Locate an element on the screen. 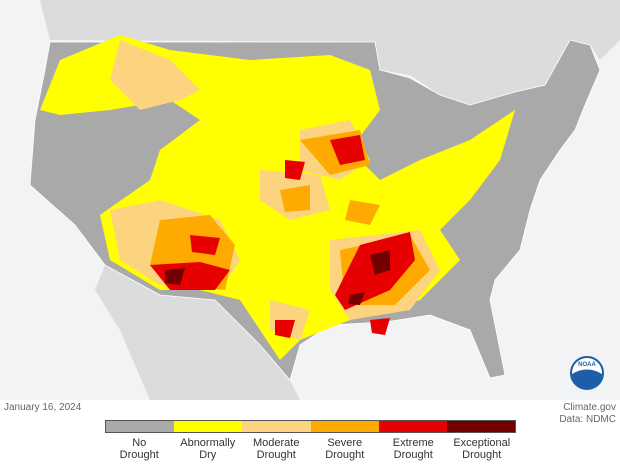 The width and height of the screenshot is (620, 464). noaa-logo: NOAA is located at coordinates (587, 373).